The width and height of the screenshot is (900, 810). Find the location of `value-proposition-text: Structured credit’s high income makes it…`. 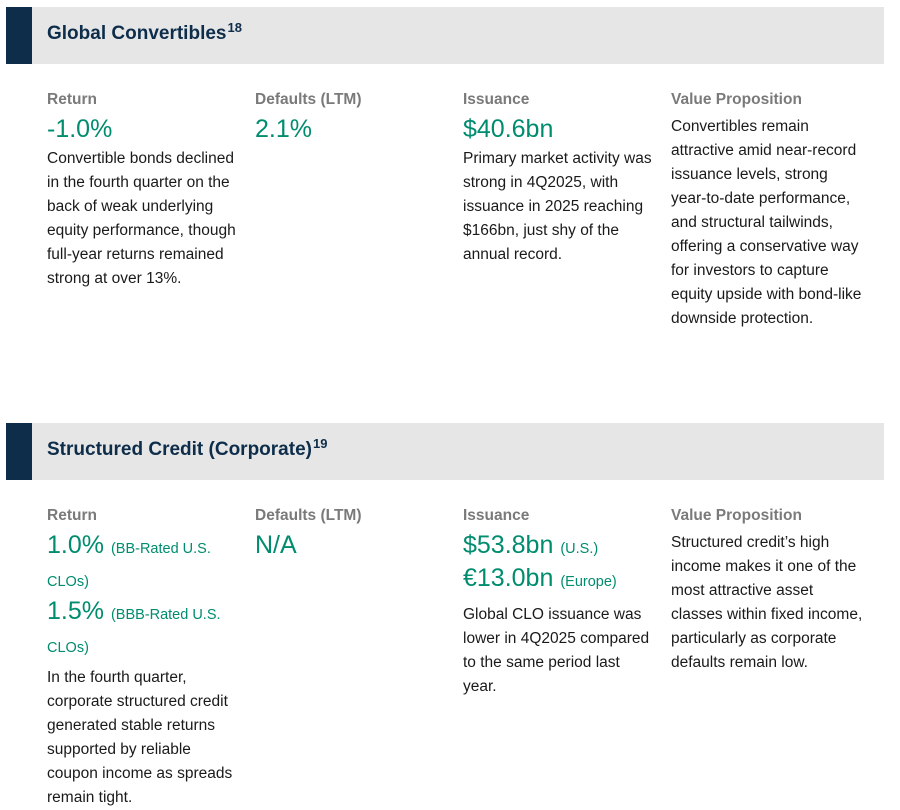

value-proposition-text: Structured credit’s high income makes it… is located at coordinates (767, 602).